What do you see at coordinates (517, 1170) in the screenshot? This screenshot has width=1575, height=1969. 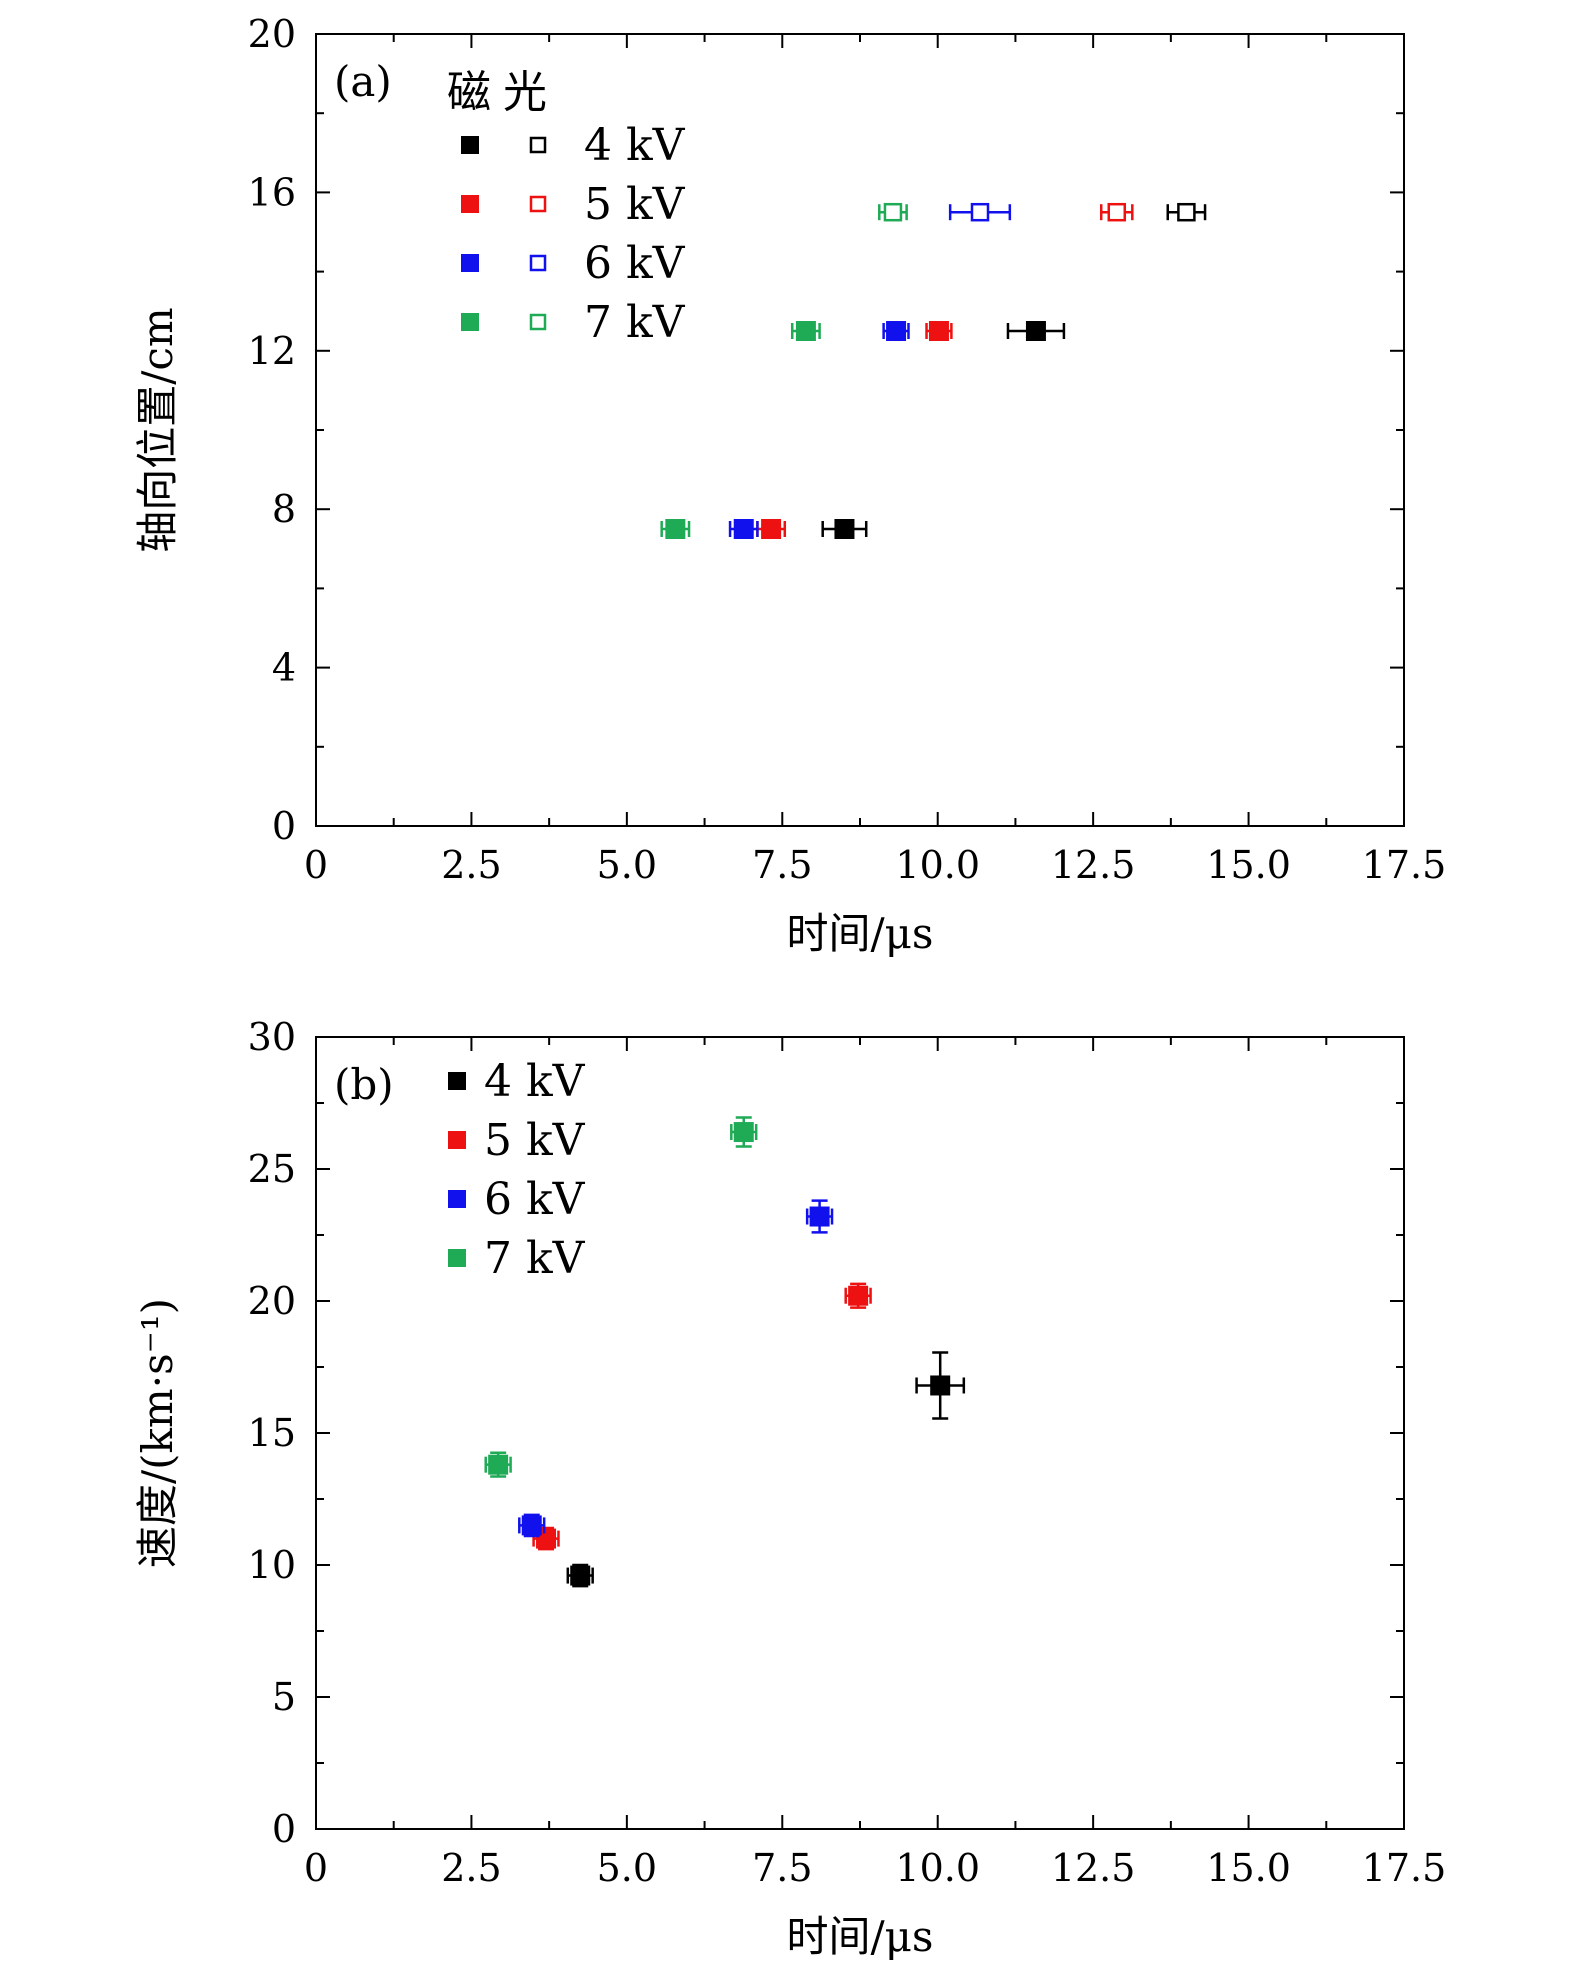 I see `legend: 4 kV 5 kV 6 kV 7 kV` at bounding box center [517, 1170].